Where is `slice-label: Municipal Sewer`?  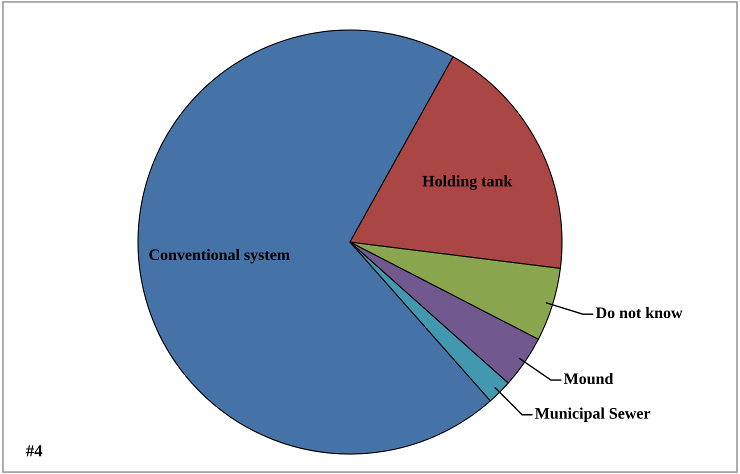
slice-label: Municipal Sewer is located at coordinates (592, 415).